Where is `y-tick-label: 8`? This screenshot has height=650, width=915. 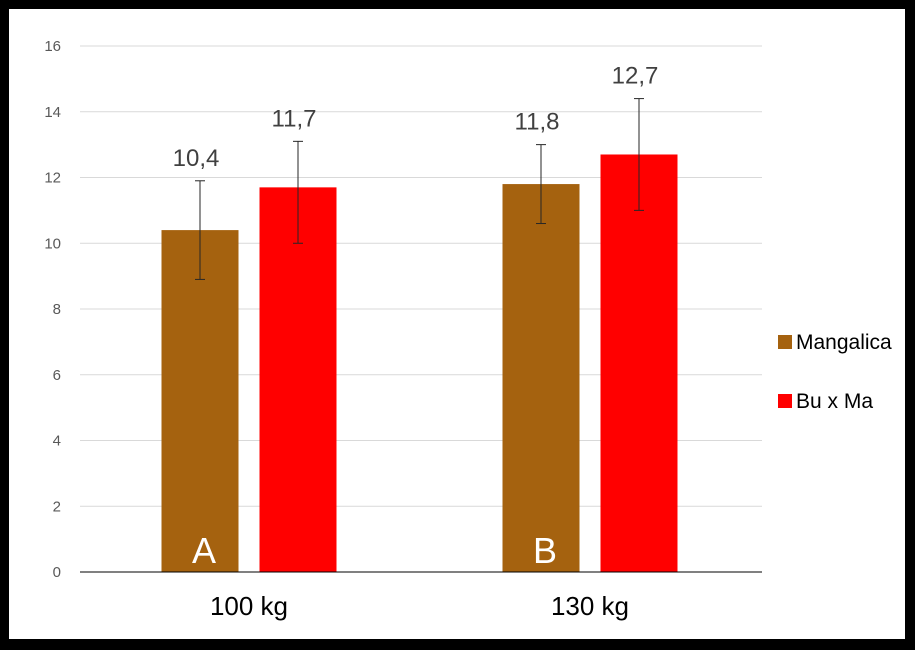 y-tick-label: 8 is located at coordinates (57, 309).